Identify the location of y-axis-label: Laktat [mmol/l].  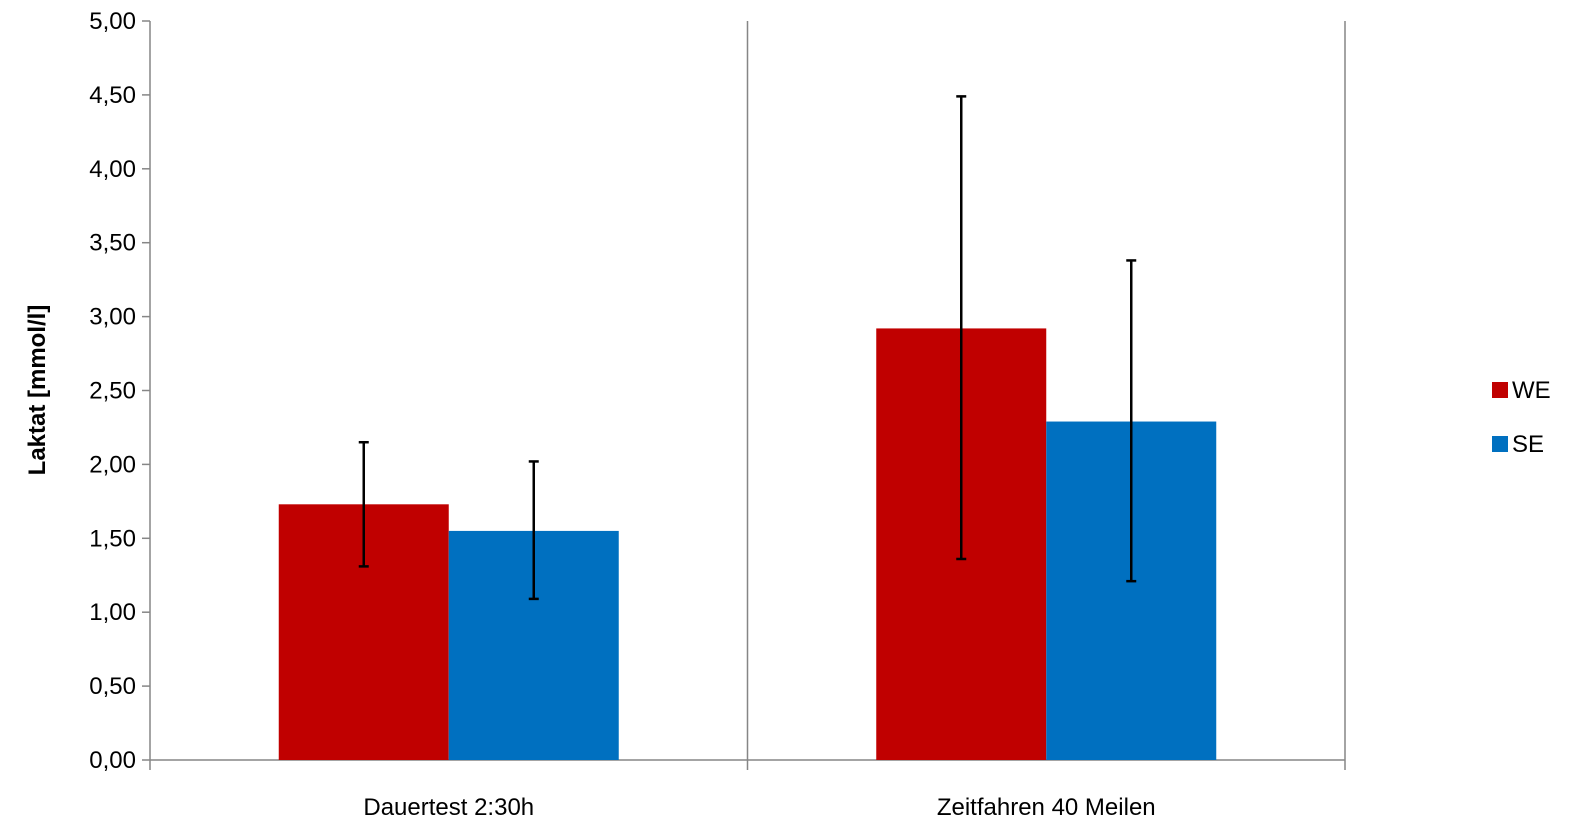
(37, 390).